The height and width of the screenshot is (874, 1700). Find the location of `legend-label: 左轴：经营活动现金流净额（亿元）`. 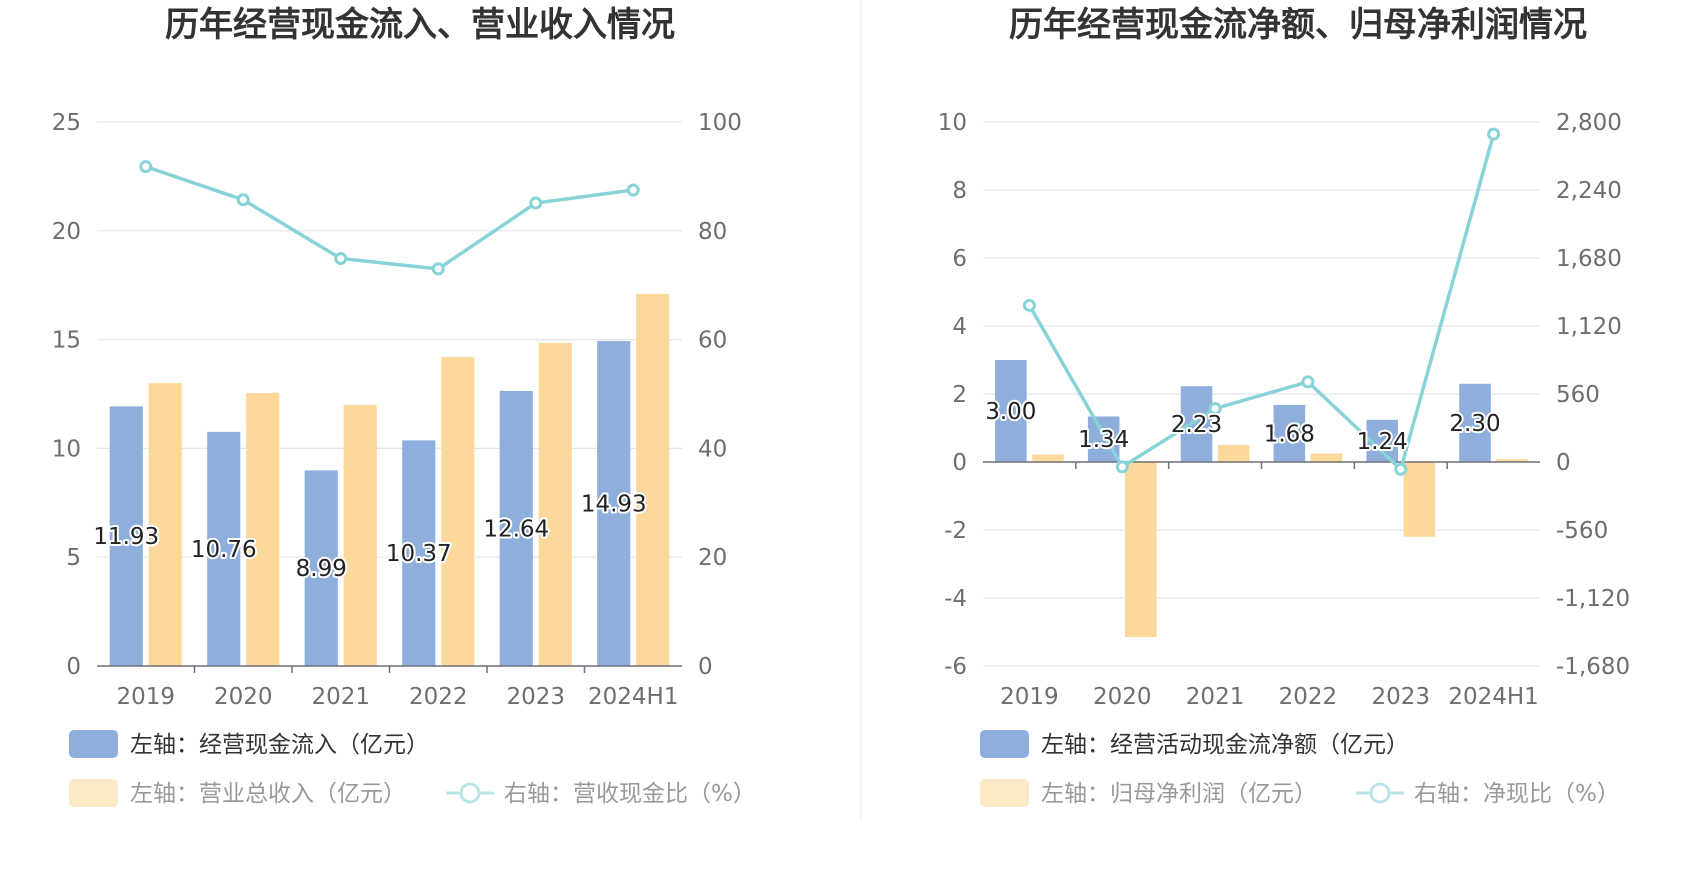

legend-label: 左轴：经营活动现金流净额（亿元） is located at coordinates (1225, 745).